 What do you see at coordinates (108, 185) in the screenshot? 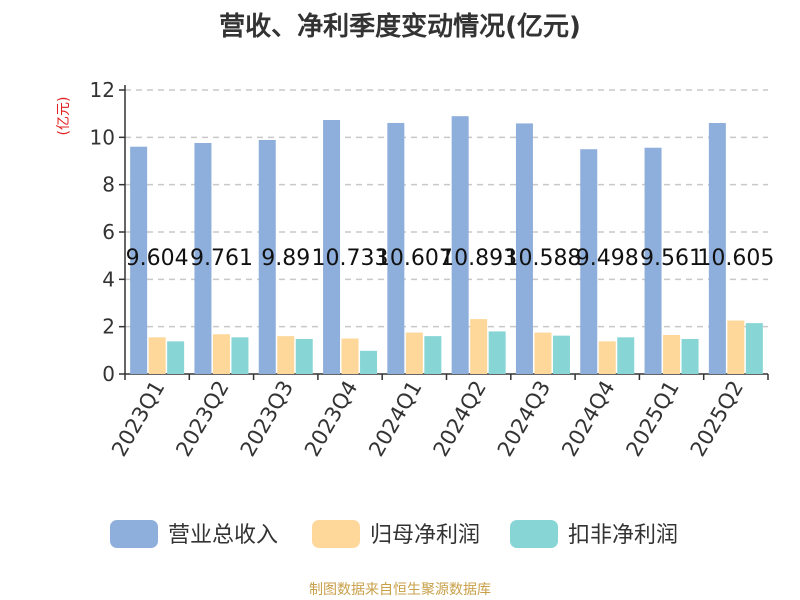
I see `y-tick-label: 8` at bounding box center [108, 185].